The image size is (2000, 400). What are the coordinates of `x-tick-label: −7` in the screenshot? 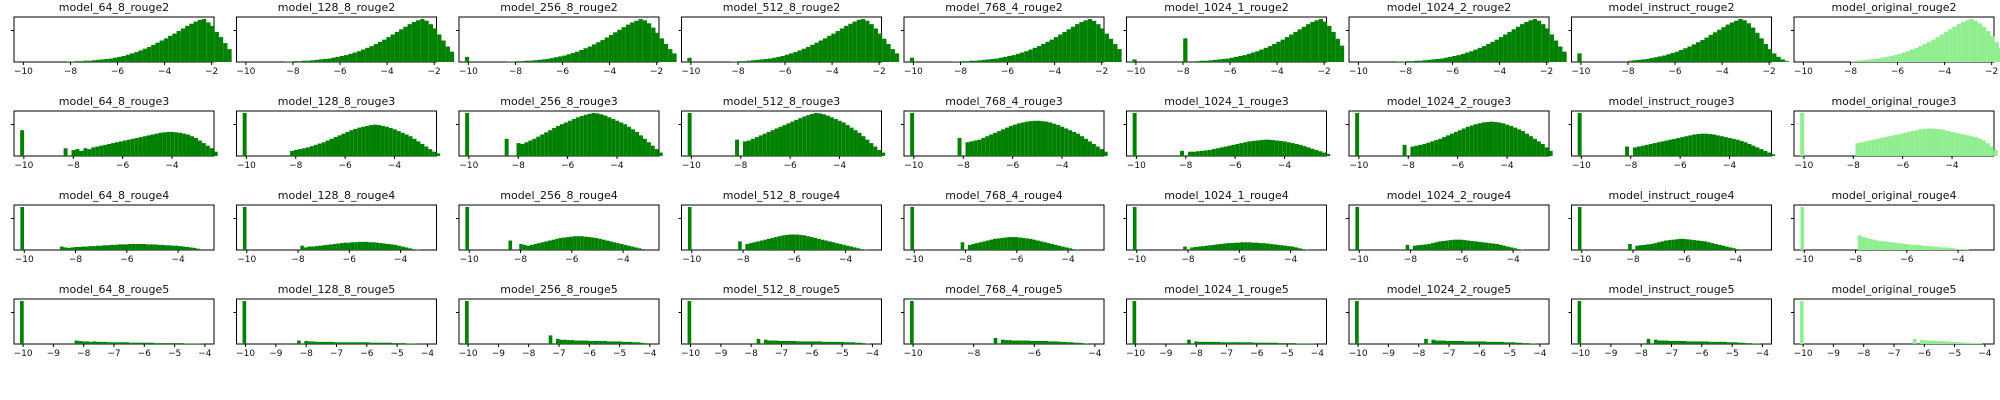 It's located at (1671, 354).